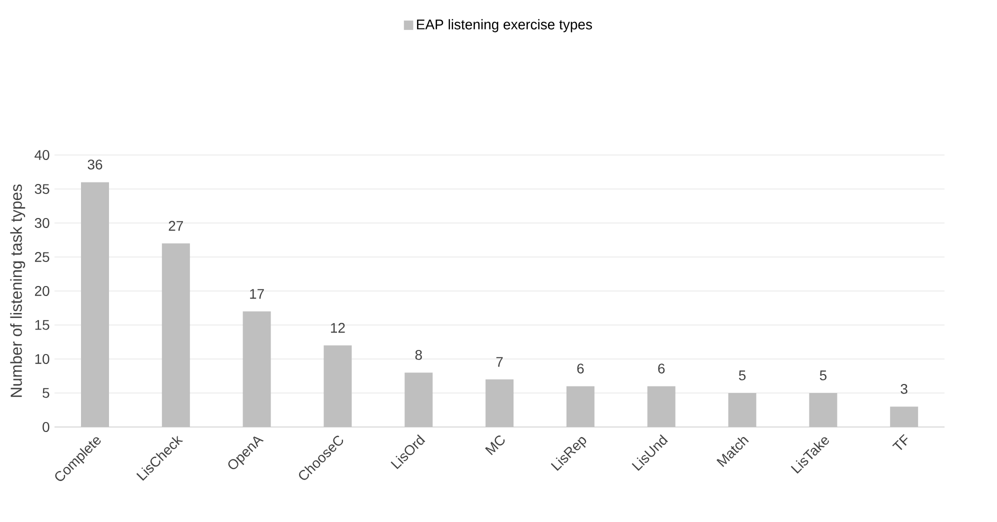 The image size is (997, 522). Describe the element at coordinates (46, 427) in the screenshot. I see `y-tick-label: 0` at that location.